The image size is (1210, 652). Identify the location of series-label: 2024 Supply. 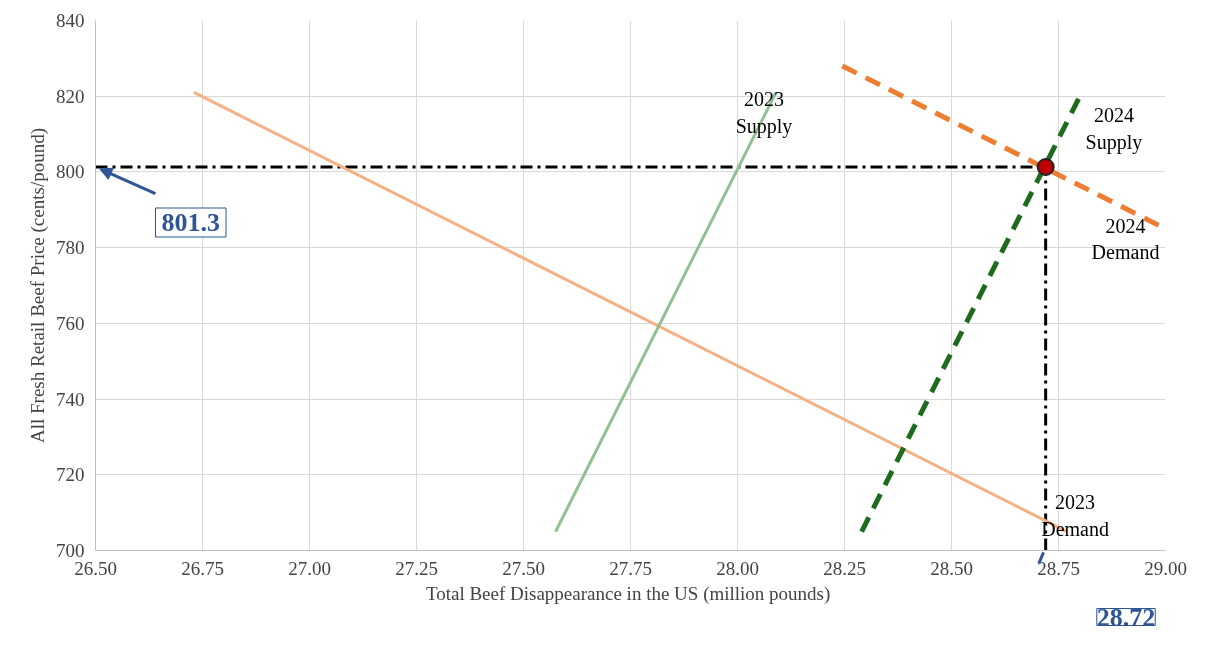
(1114, 129).